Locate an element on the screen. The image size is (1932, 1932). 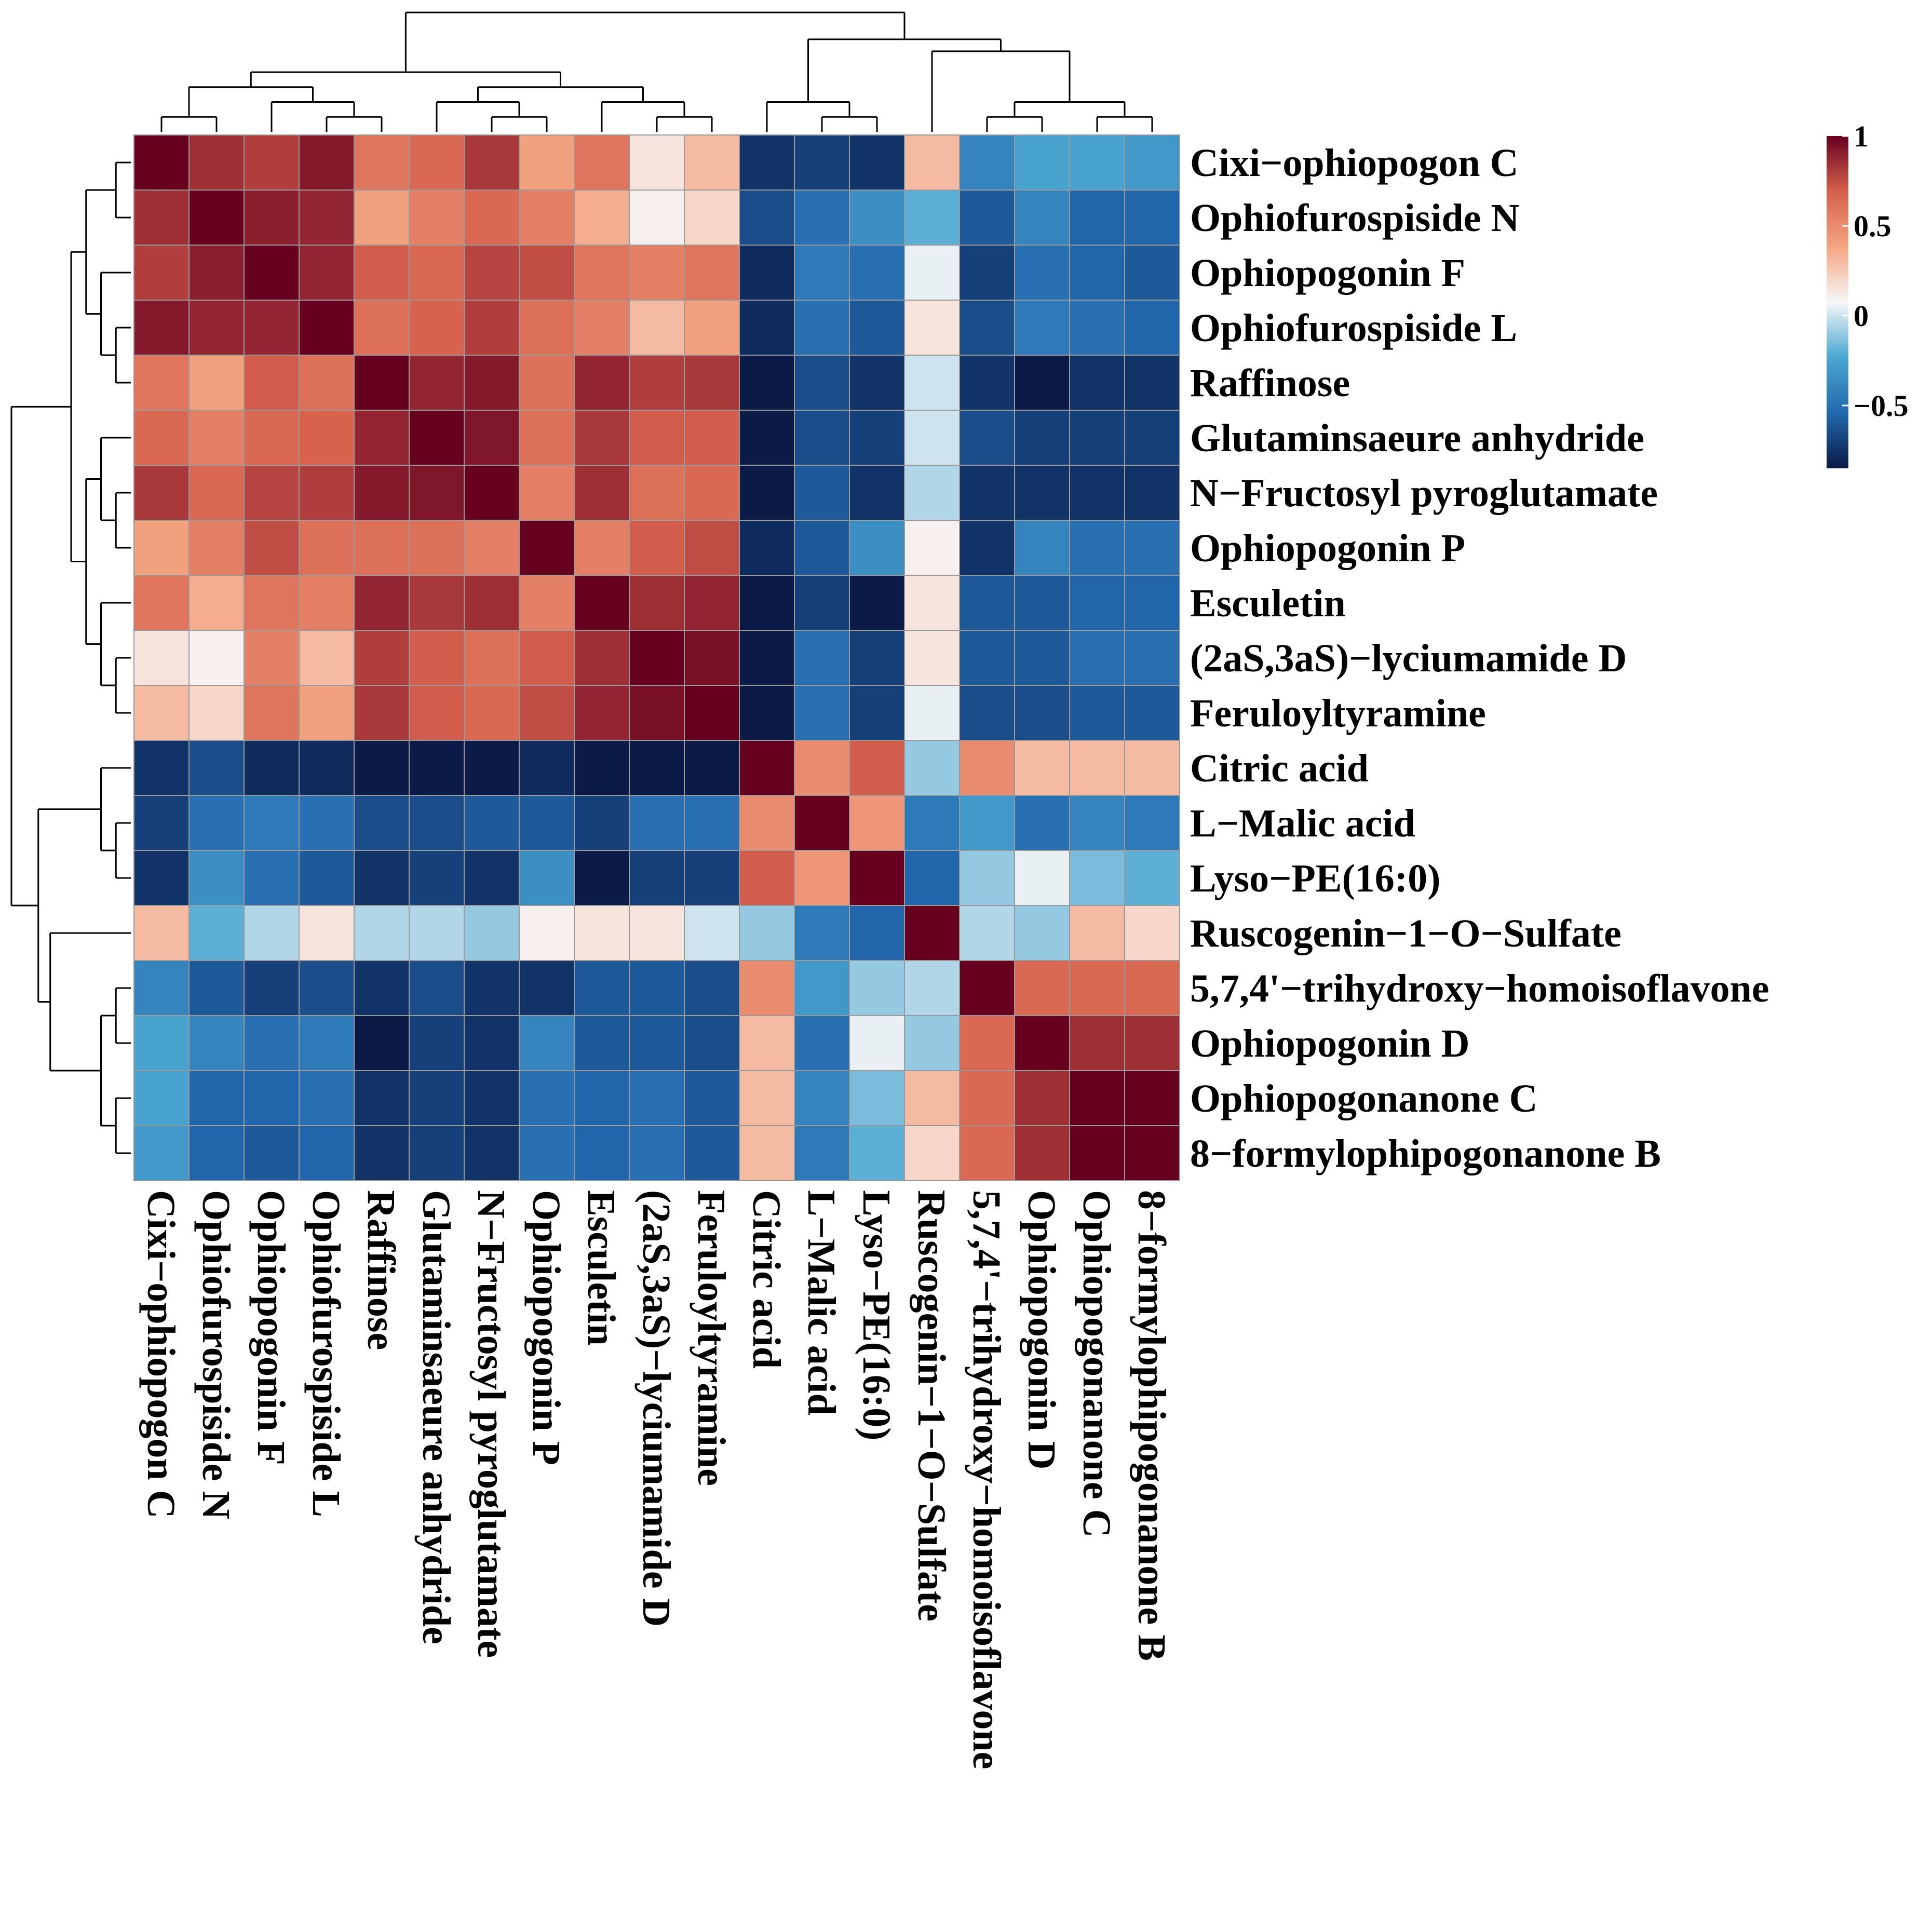
row-label-8-formylophipogonanone-b: 8−formylophipogonanone B is located at coordinates (1425, 1154).